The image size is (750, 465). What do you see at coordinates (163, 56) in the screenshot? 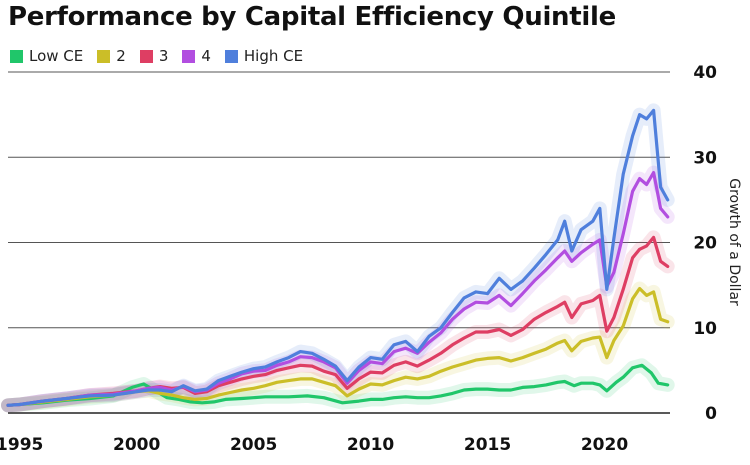
I see `legend-label: 3` at bounding box center [163, 56].